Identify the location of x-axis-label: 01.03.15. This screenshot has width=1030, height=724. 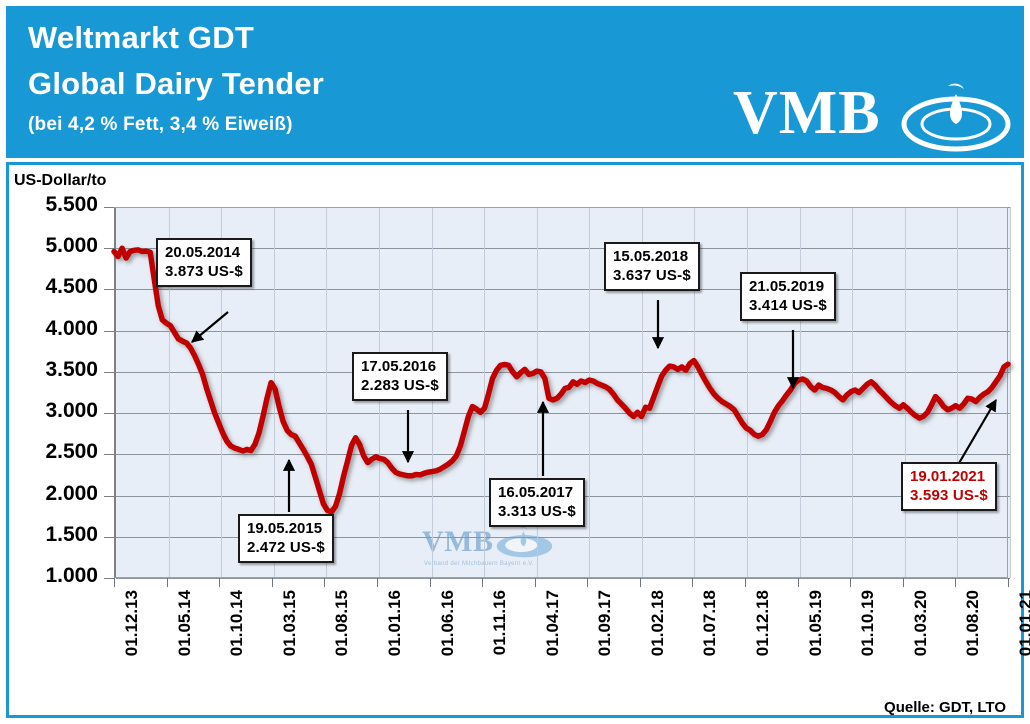
(289, 623).